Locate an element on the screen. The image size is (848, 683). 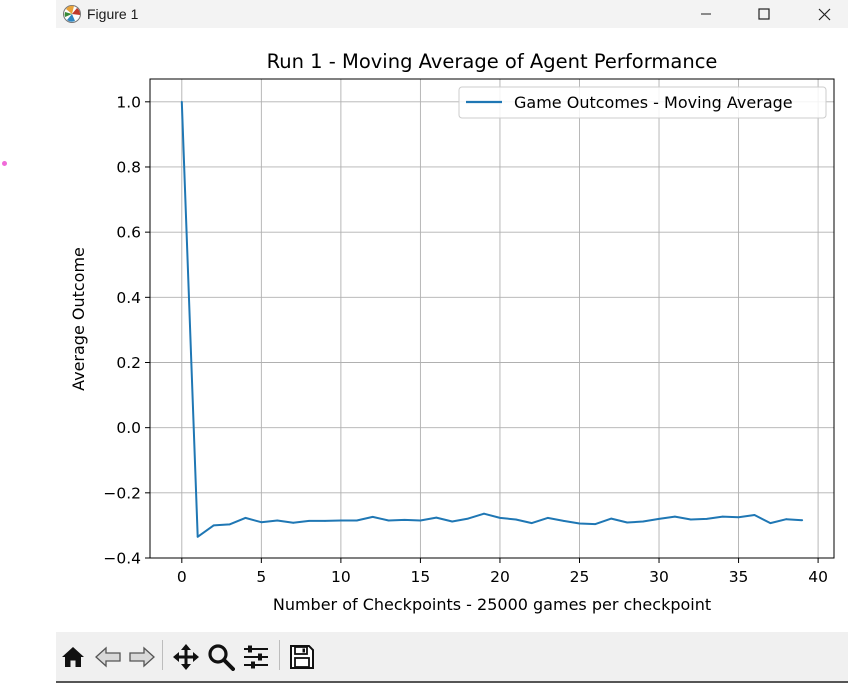
minimize-icon is located at coordinates (706, 14).